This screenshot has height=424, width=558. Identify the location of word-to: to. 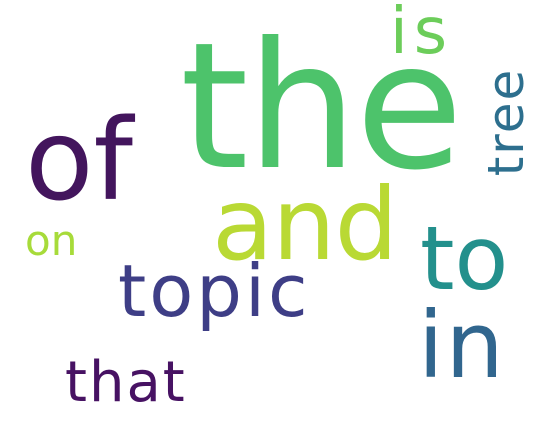
(464, 258).